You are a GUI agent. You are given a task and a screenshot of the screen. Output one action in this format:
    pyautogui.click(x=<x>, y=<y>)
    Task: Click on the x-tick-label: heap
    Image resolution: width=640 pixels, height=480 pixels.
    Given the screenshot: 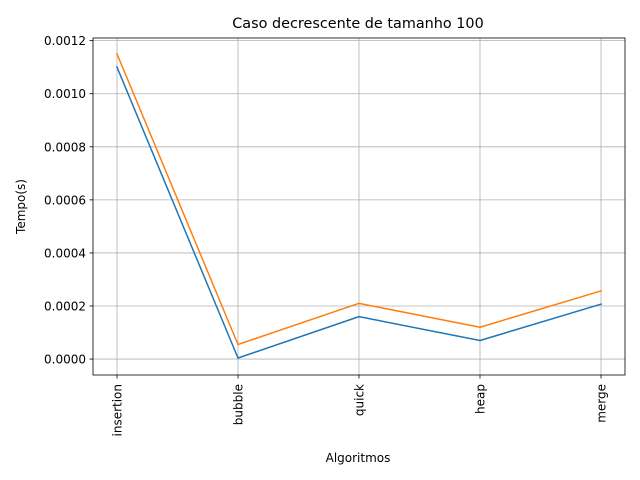 What is the action you would take?
    pyautogui.click(x=481, y=399)
    